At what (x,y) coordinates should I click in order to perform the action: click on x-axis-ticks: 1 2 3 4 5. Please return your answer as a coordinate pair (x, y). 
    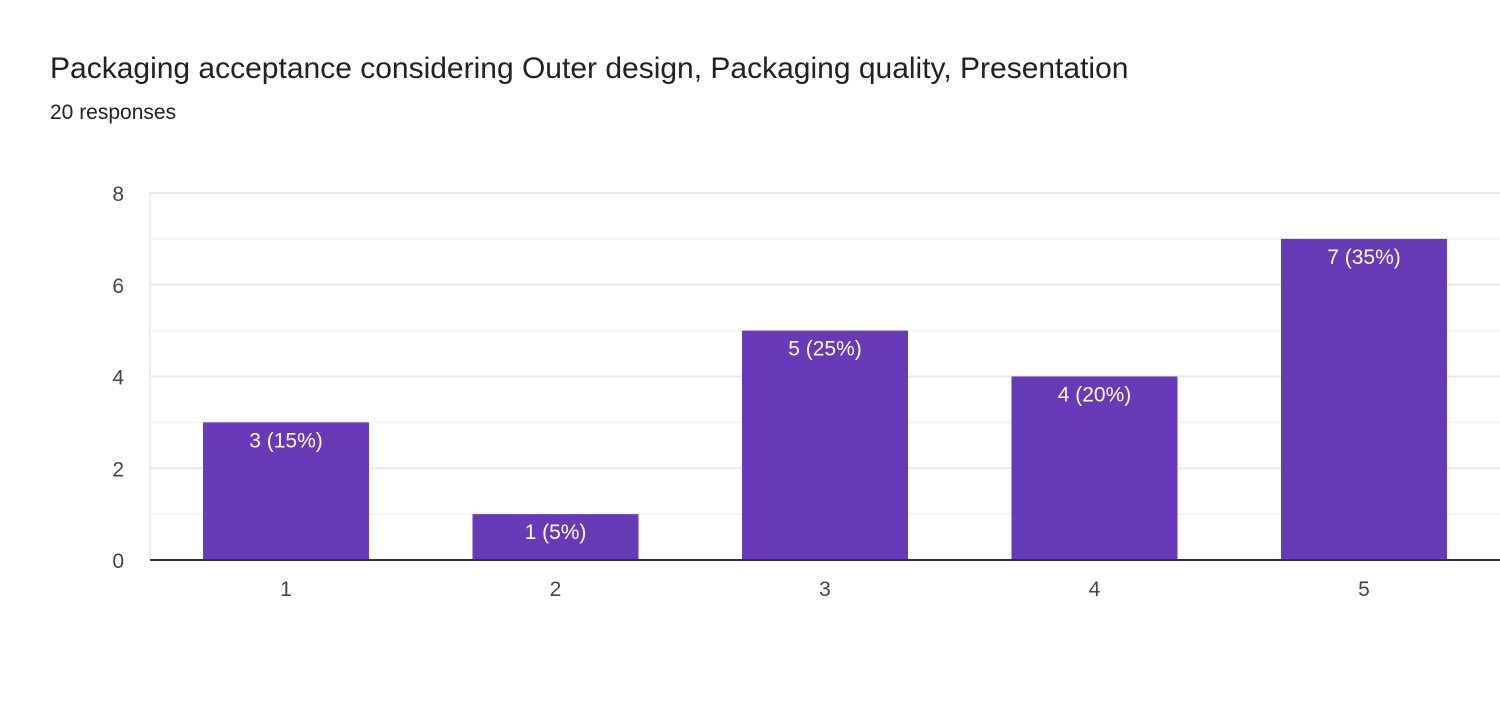
    Looking at the image, I should click on (825, 589).